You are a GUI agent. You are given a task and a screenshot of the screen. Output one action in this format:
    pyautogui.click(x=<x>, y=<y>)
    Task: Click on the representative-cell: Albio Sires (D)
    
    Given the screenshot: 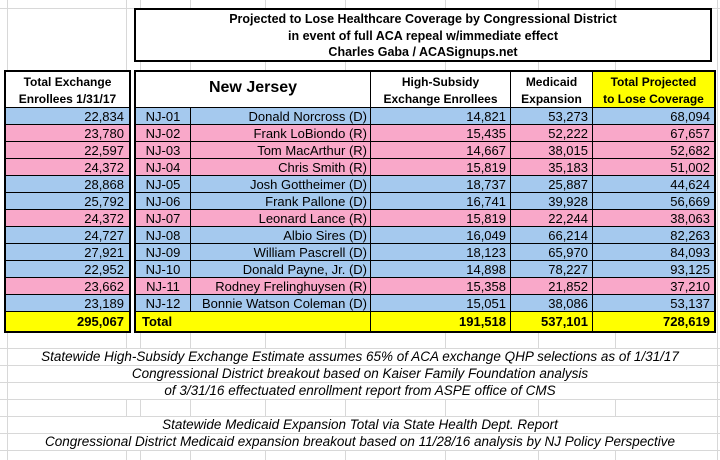 What is the action you would take?
    pyautogui.click(x=281, y=235)
    